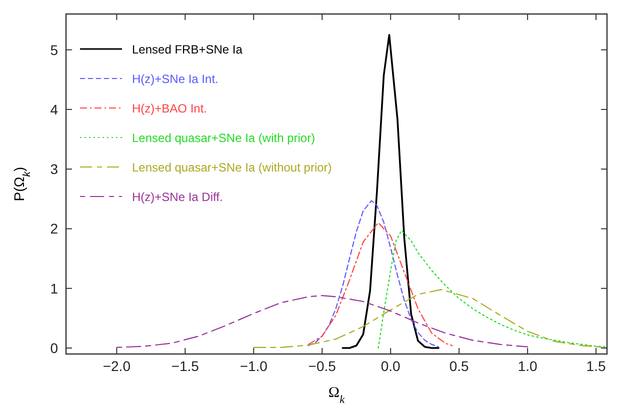  What do you see at coordinates (185, 366) in the screenshot?
I see `x-tick-label: −1.5` at bounding box center [185, 366].